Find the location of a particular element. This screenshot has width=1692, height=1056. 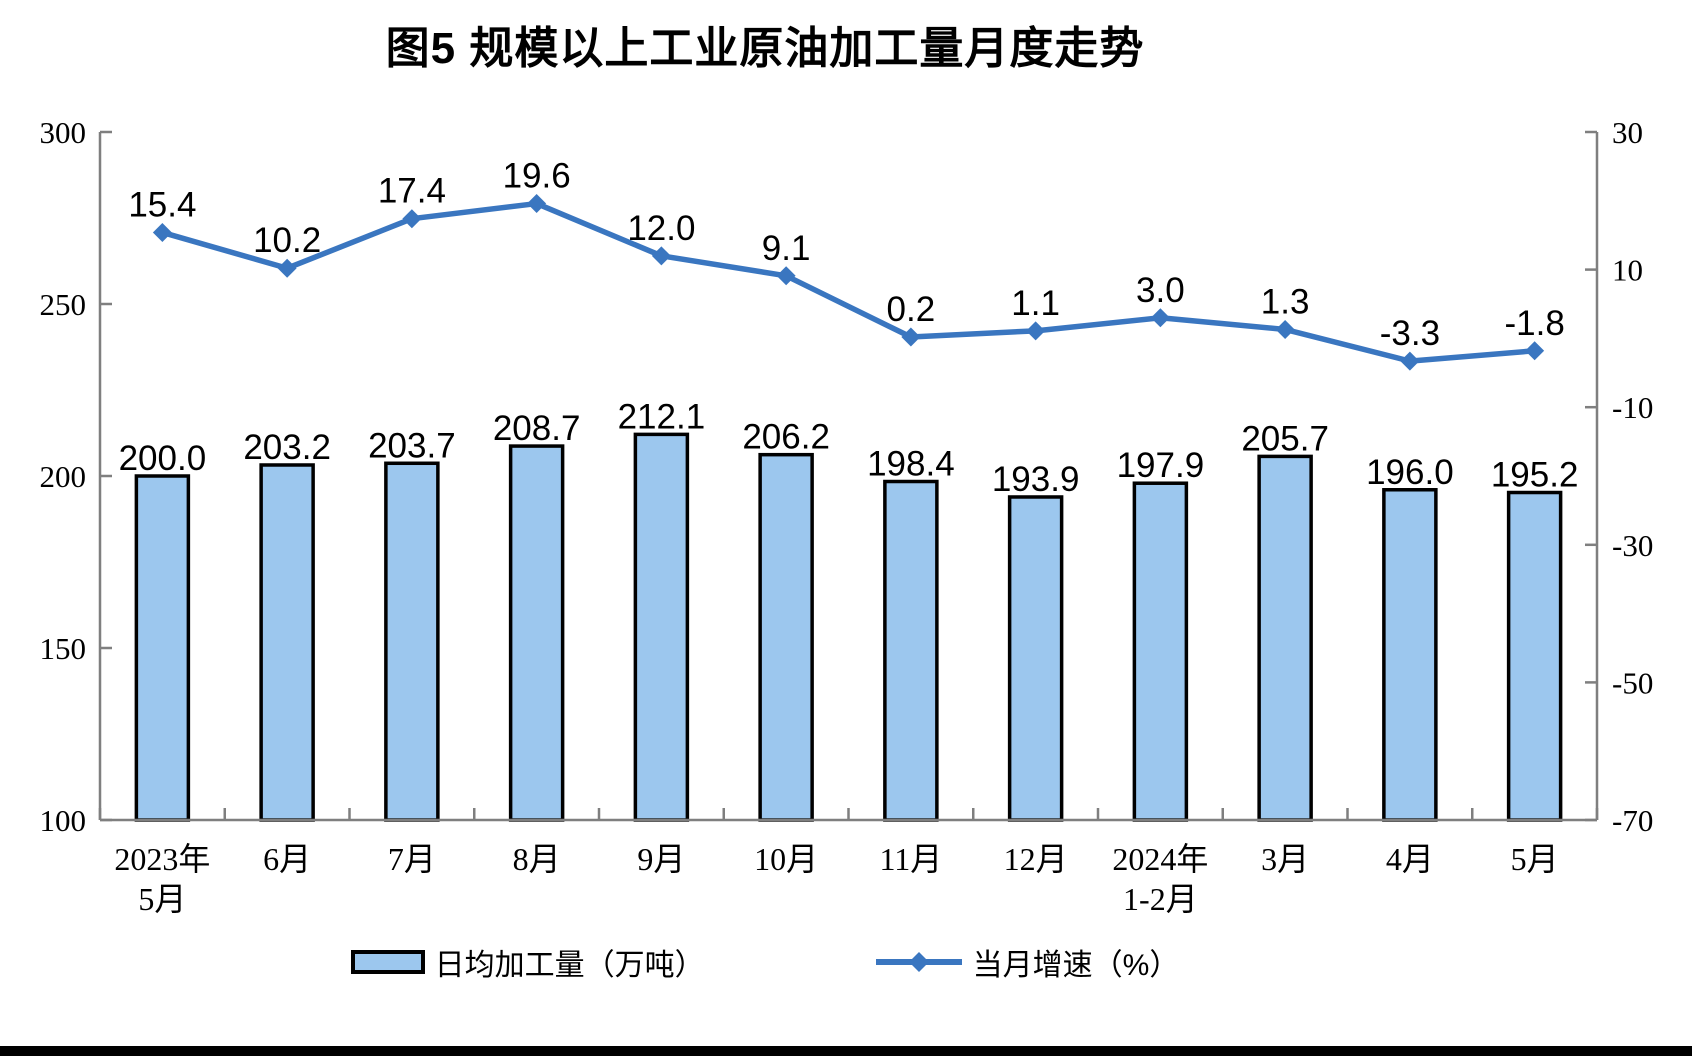

x-category-label: 8月 is located at coordinates (537, 859).